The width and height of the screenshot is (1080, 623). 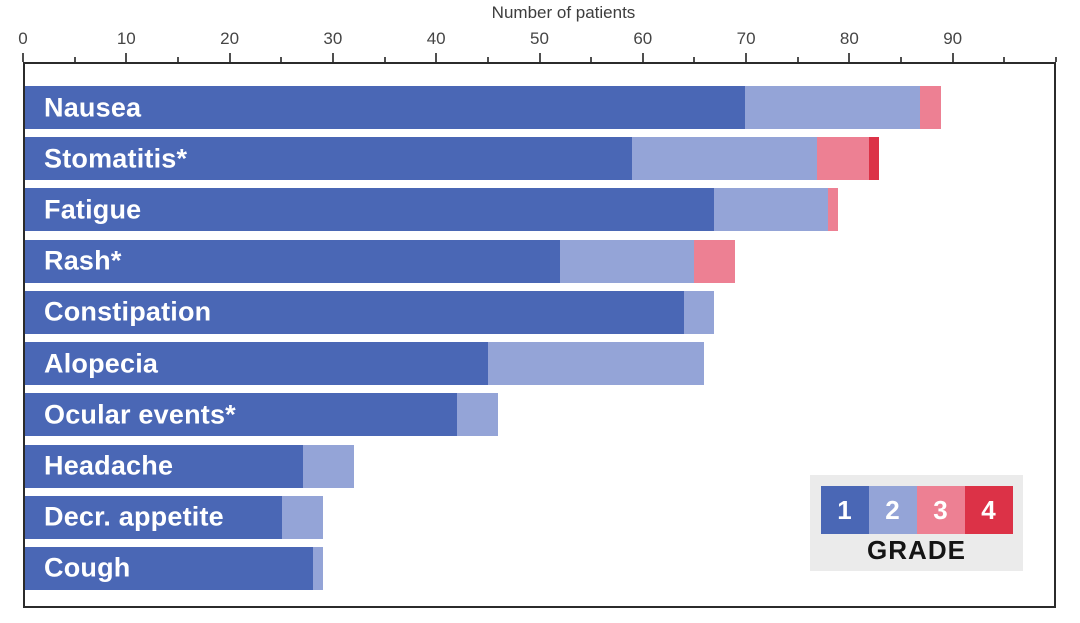 I want to click on bar-row: Fatigue, so click(x=539, y=210).